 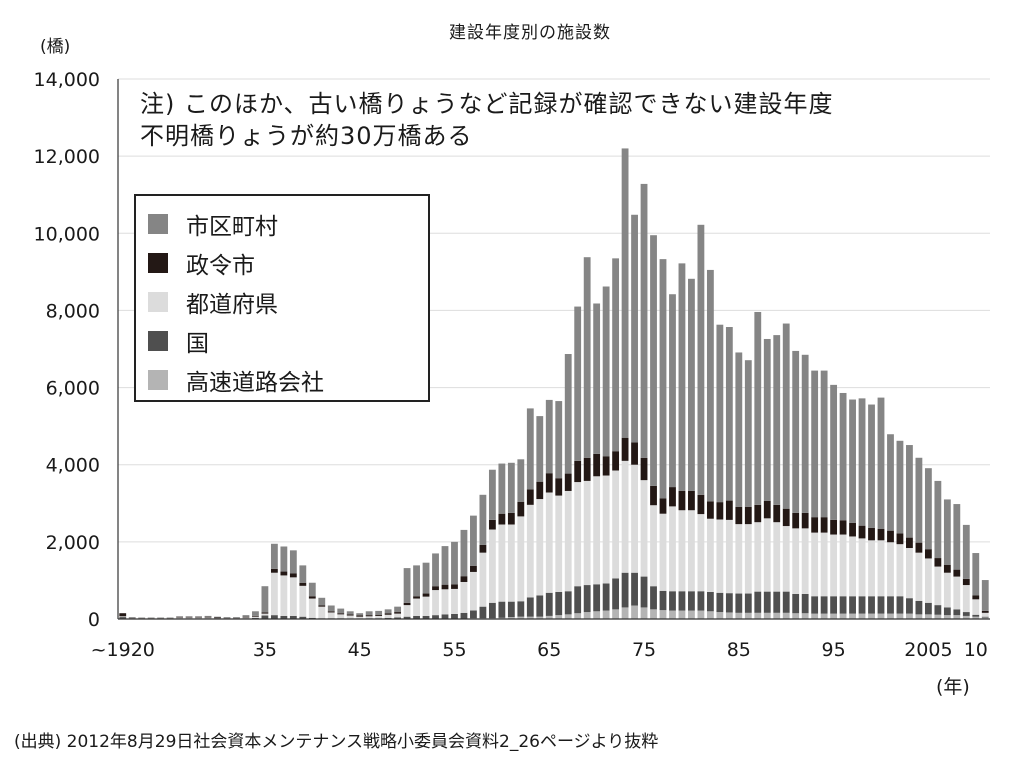 I want to click on y-tick-label: 12,000, so click(x=67, y=157).